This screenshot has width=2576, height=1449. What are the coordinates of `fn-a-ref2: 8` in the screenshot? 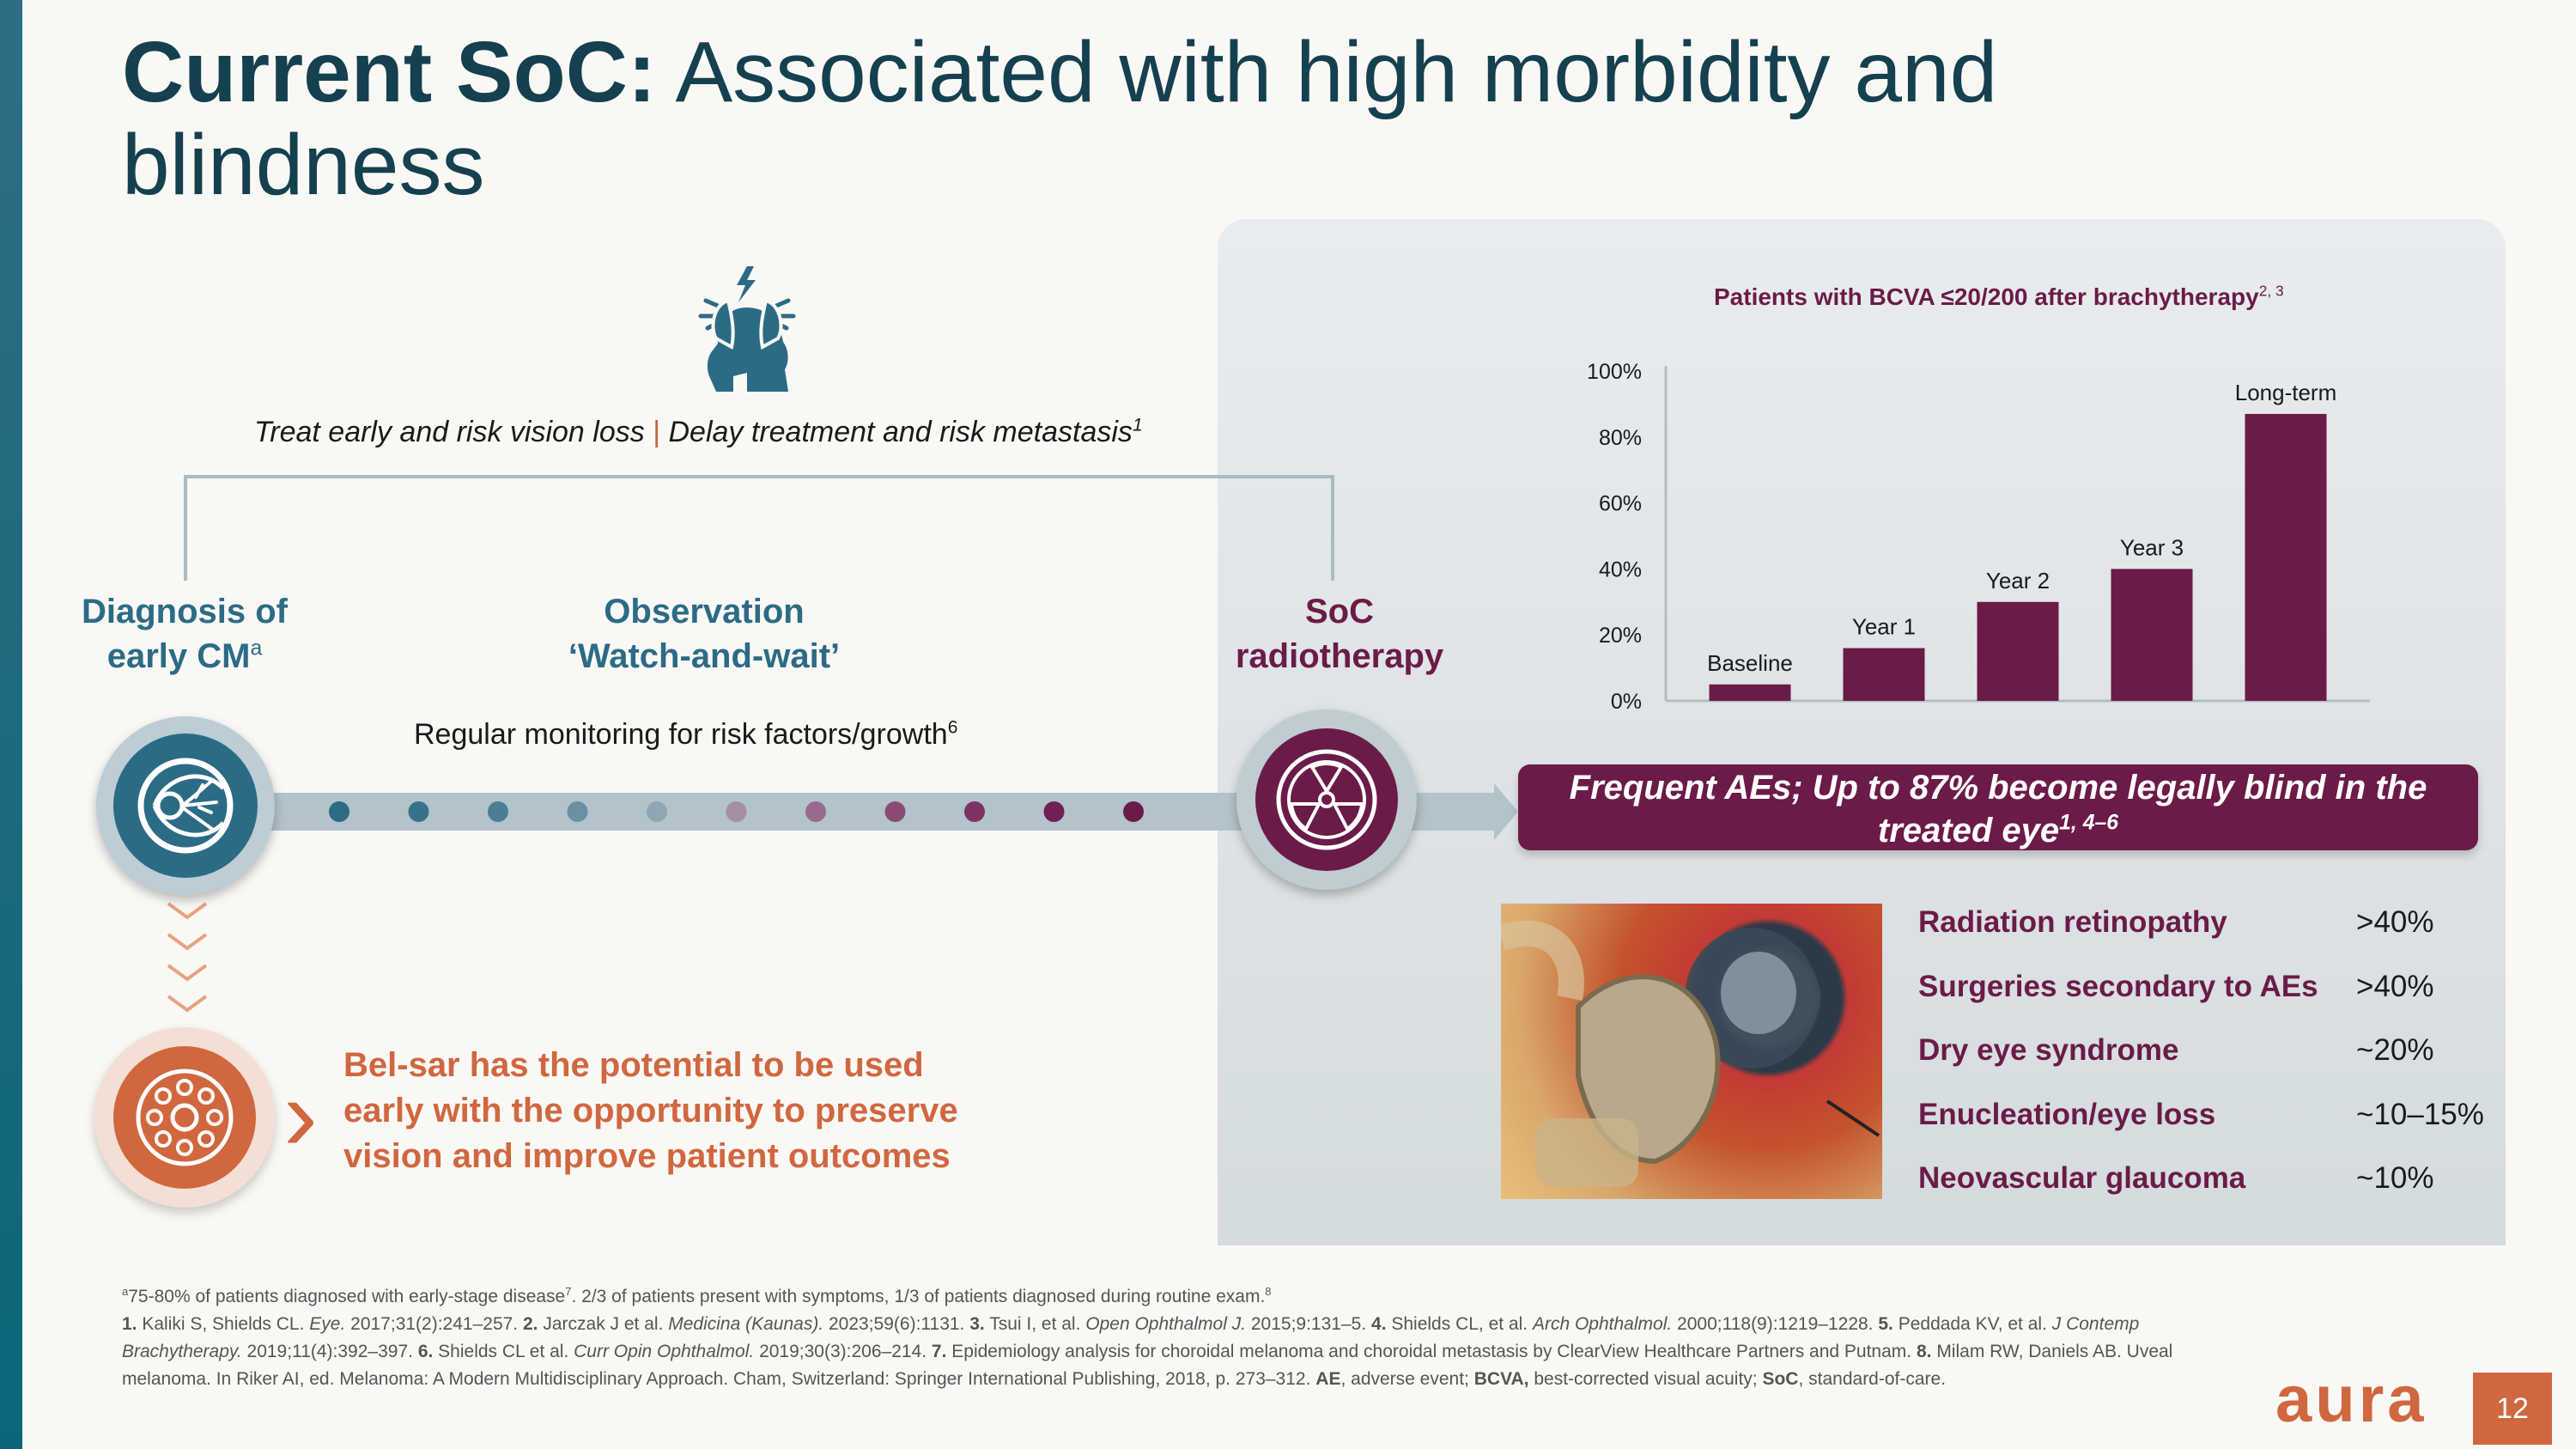 It's located at (1268, 1291).